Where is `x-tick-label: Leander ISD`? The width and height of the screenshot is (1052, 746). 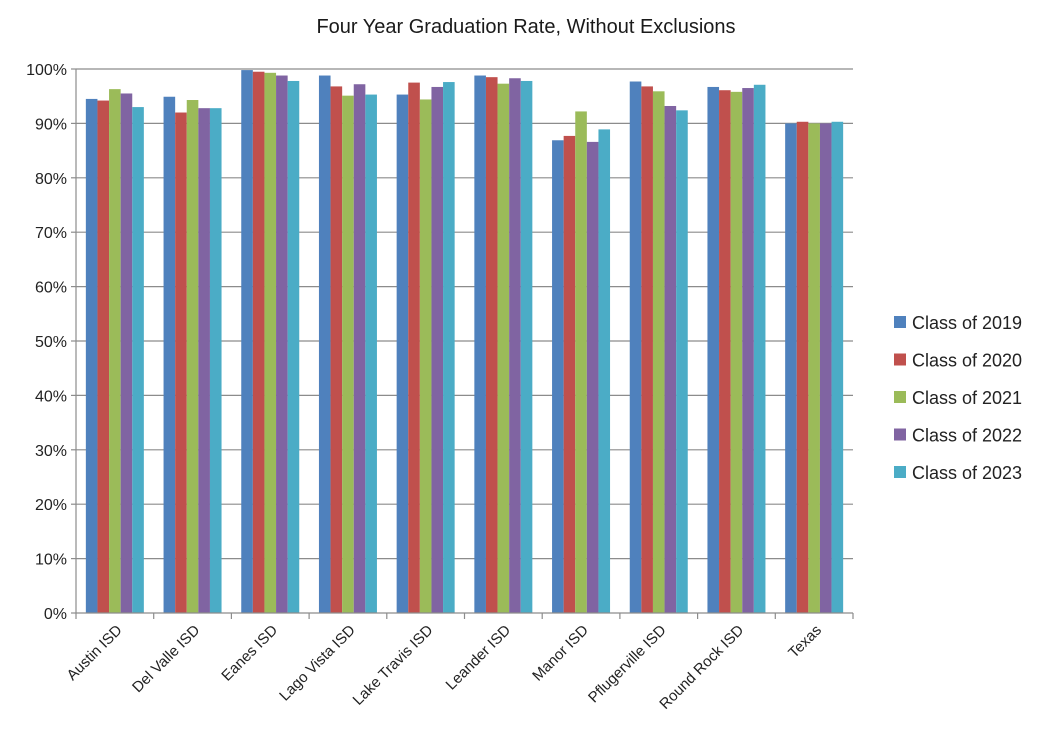 x-tick-label: Leander ISD is located at coordinates (479, 658).